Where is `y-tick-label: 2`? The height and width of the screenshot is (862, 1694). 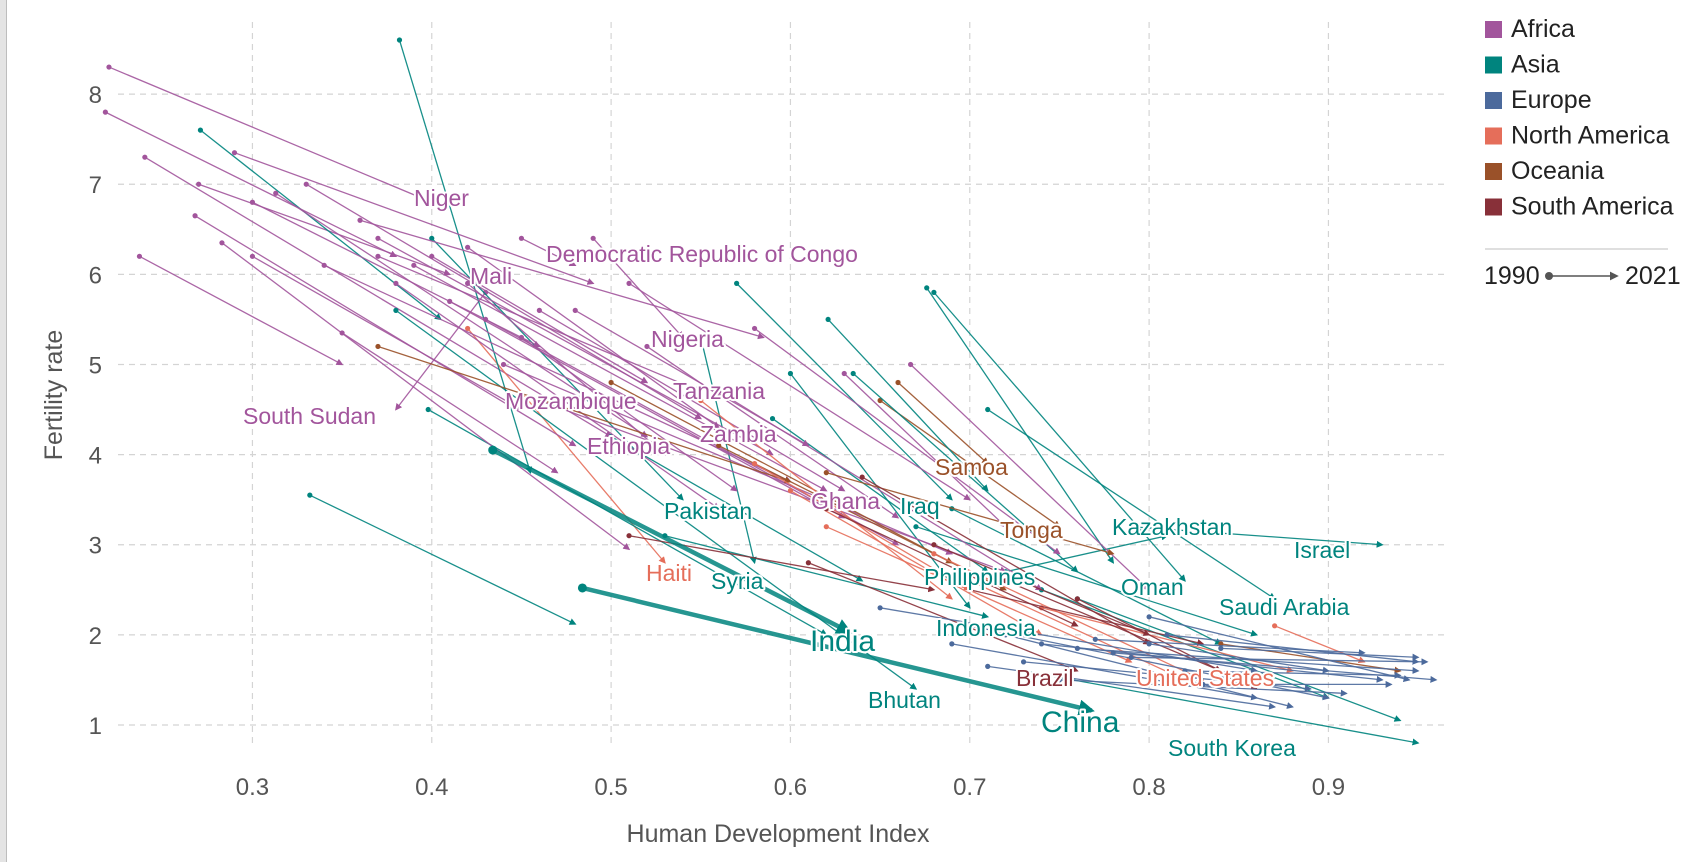
y-tick-label: 2 is located at coordinates (95, 636).